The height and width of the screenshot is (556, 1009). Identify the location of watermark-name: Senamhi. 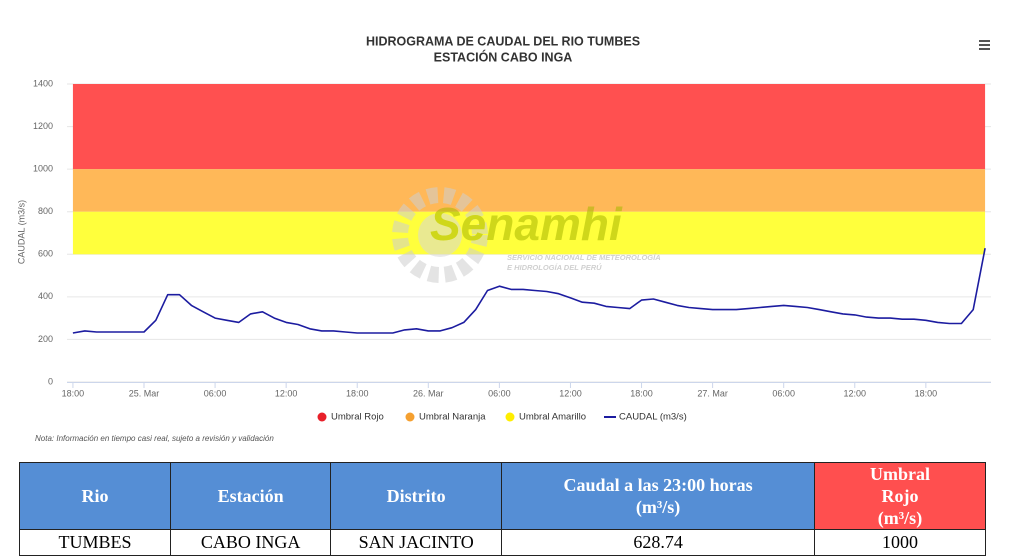
(526, 224).